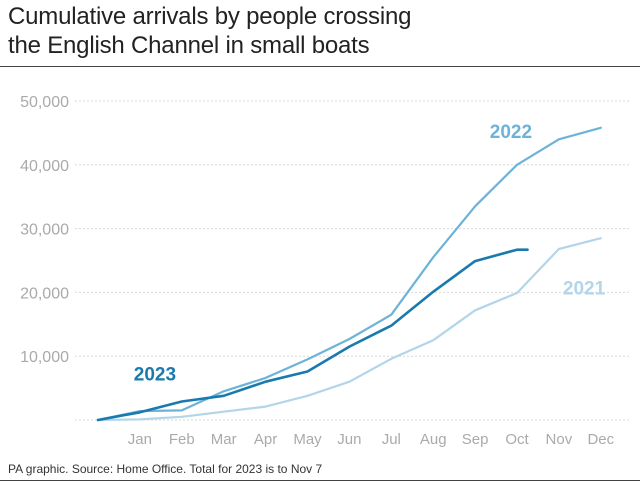 Image resolution: width=640 pixels, height=486 pixels. What do you see at coordinates (559, 439) in the screenshot?
I see `x-tick-label: Nov` at bounding box center [559, 439].